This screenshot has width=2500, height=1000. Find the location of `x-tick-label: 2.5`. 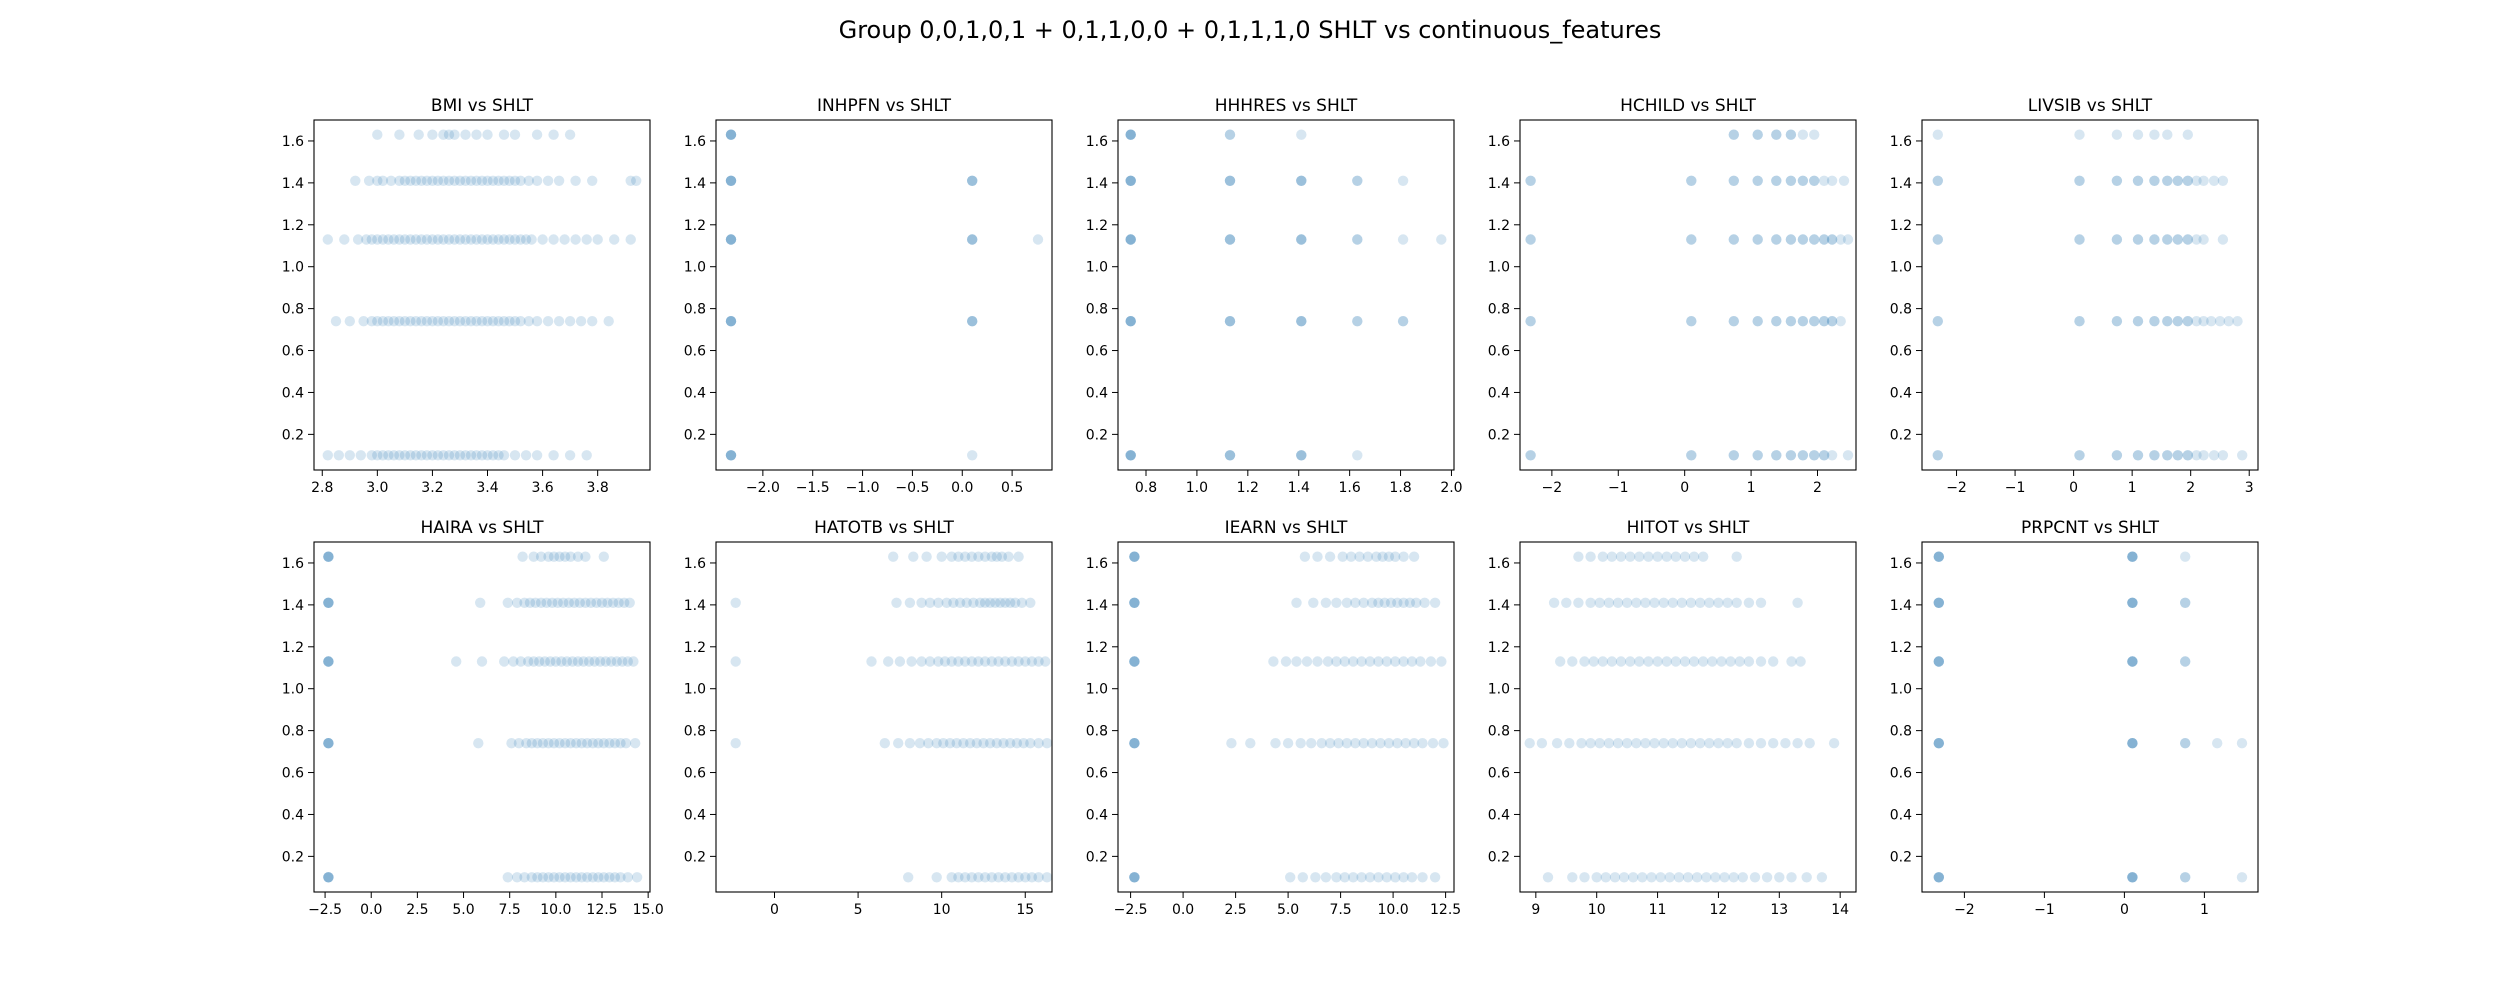

x-tick-label: 2.5 is located at coordinates (417, 910).